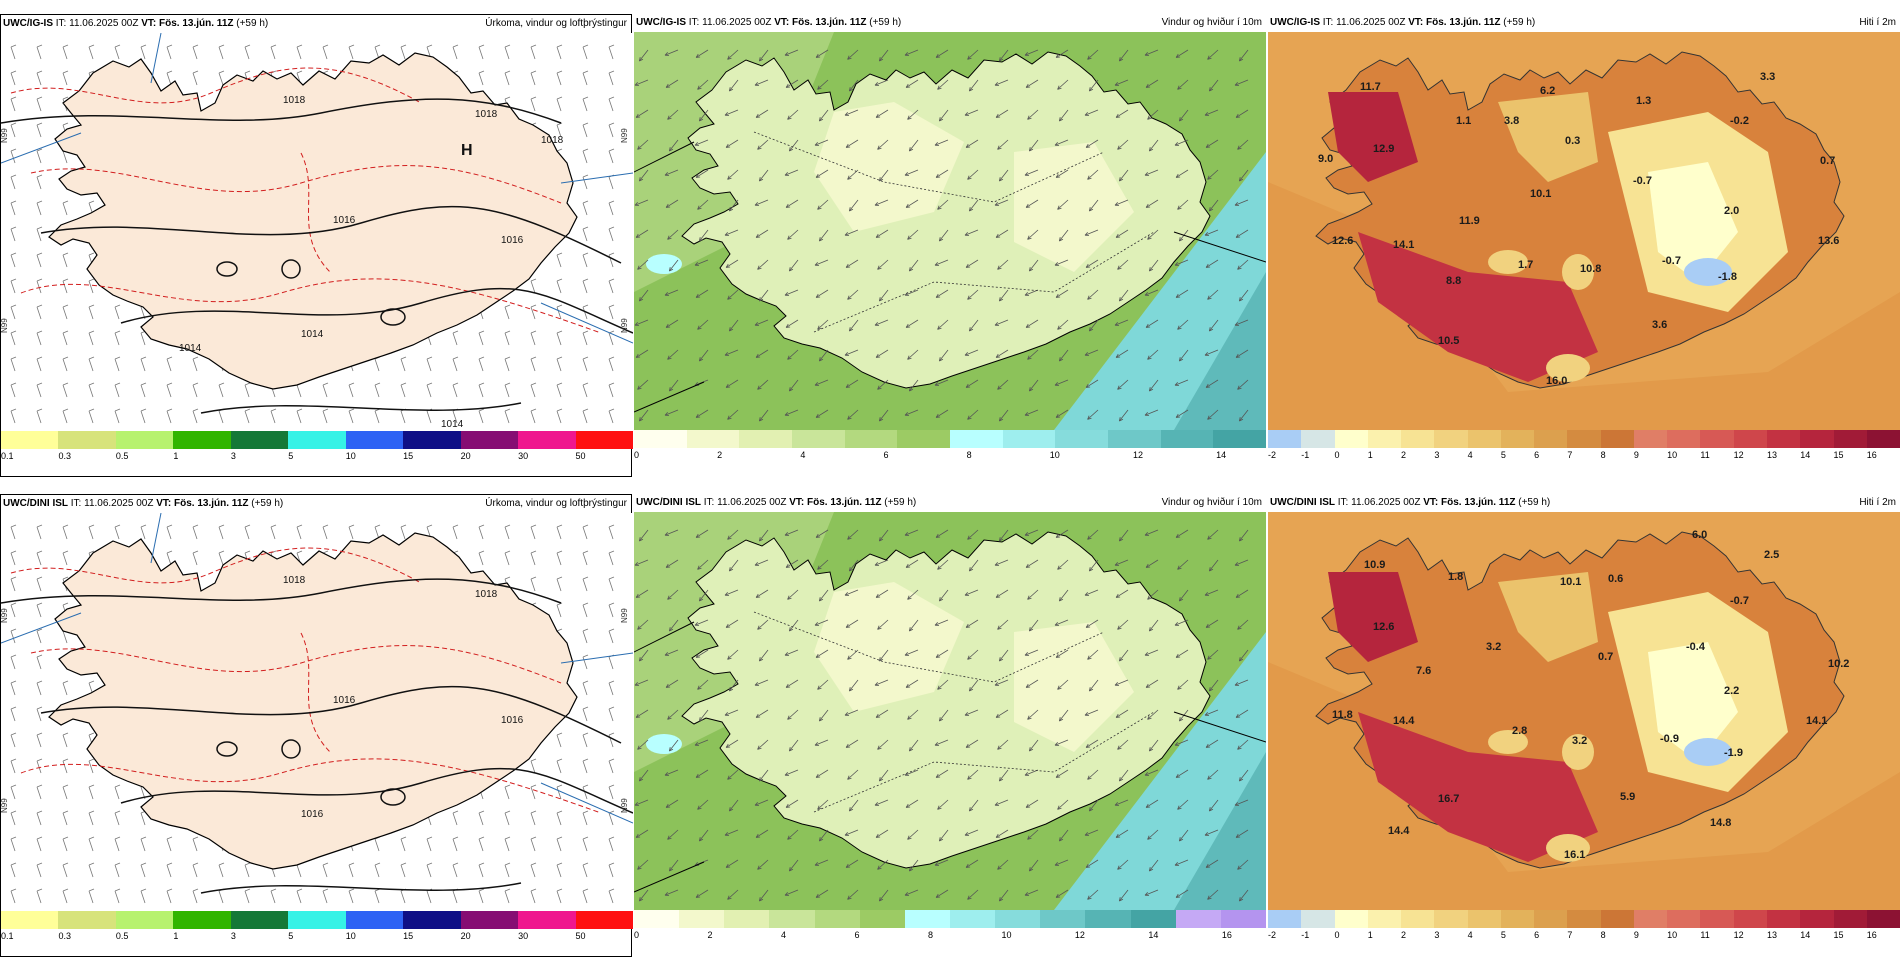 The width and height of the screenshot is (1900, 958). What do you see at coordinates (1404, 721) in the screenshot?
I see `temperature-value: 14.4` at bounding box center [1404, 721].